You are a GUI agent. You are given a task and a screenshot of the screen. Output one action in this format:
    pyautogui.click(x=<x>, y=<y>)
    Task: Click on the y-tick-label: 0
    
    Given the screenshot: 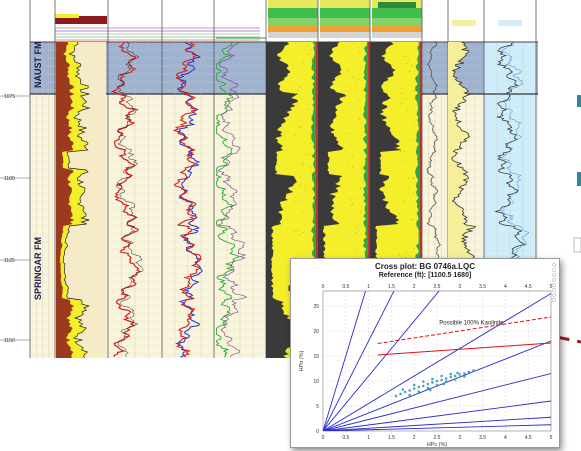 What is the action you would take?
    pyautogui.click(x=317, y=432)
    